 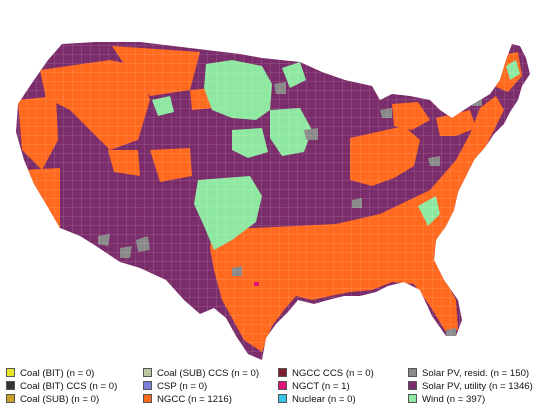 What do you see at coordinates (321, 386) in the screenshot?
I see `legend-label: NGCT (n = 1)` at bounding box center [321, 386].